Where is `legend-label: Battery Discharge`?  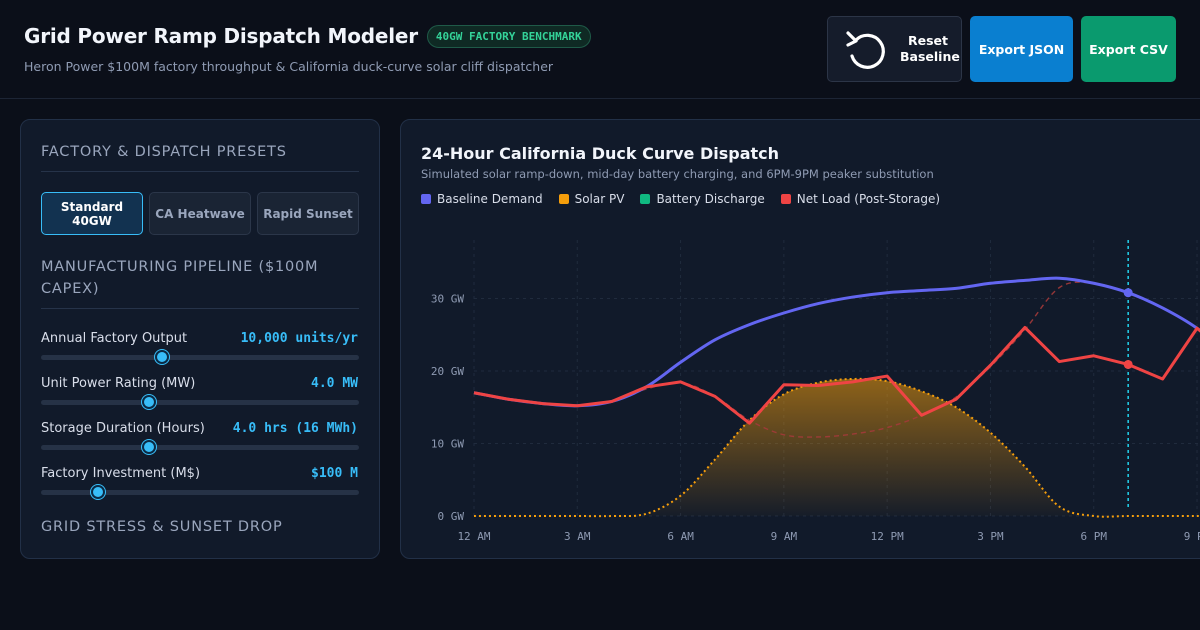
legend-label: Battery Discharge is located at coordinates (710, 199).